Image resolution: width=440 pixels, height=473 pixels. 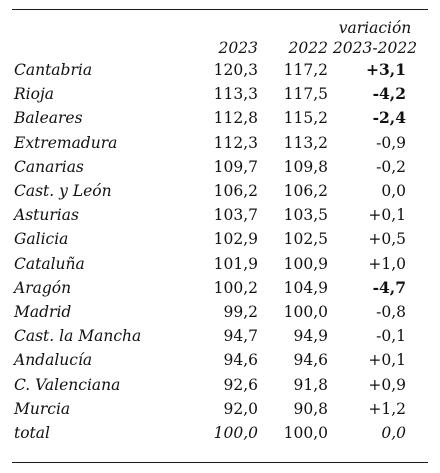 I want to click on table-row: Cast. y León 106,2 106,2 0,0, so click(x=220, y=191).